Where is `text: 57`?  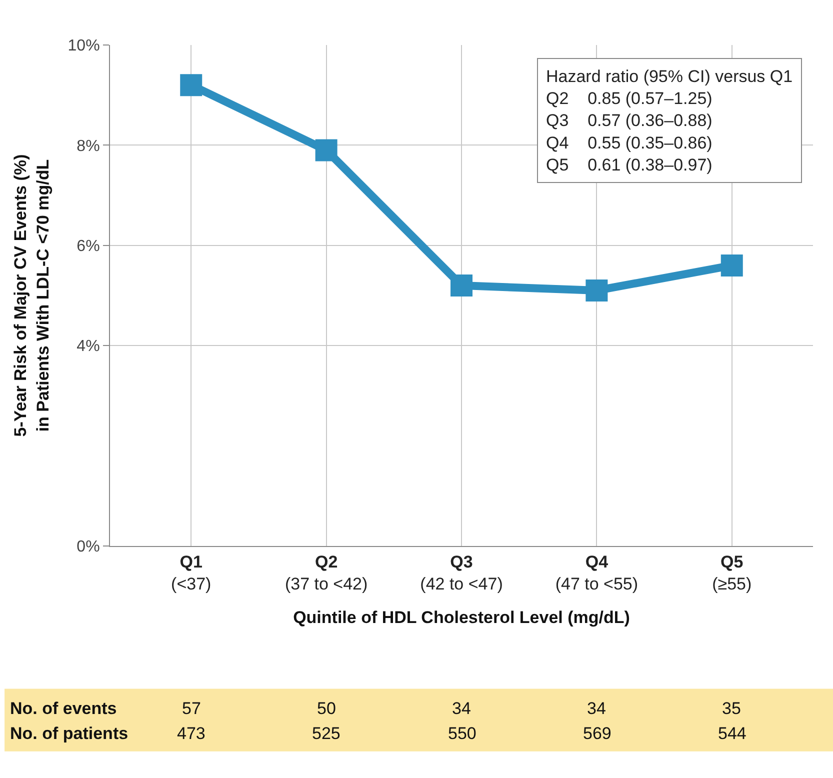 text: 57 is located at coordinates (191, 708).